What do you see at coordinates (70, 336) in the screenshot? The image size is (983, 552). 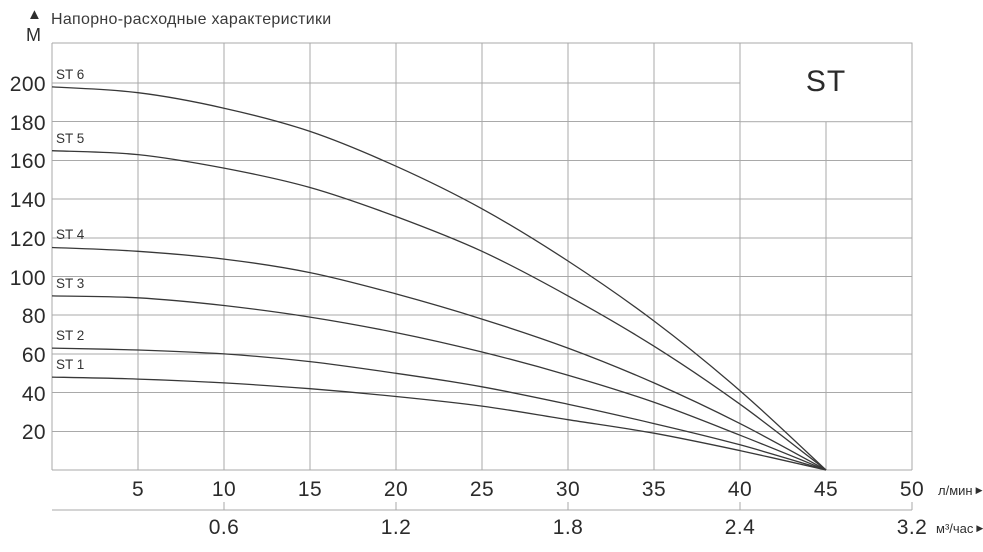 I see `series-label-st-2: ST 2` at bounding box center [70, 336].